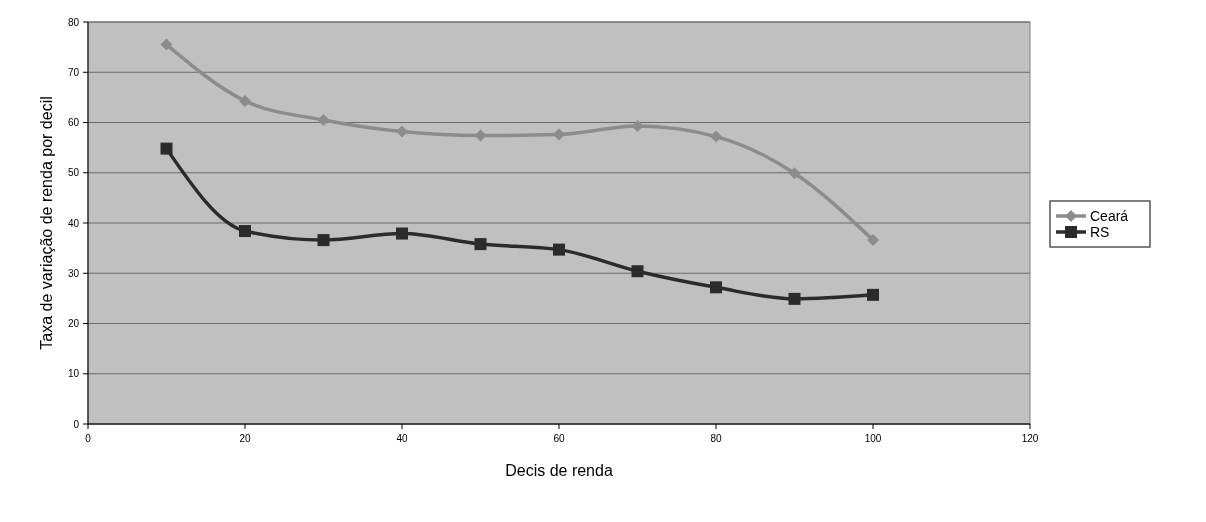 This screenshot has width=1206, height=522. What do you see at coordinates (1100, 232) in the screenshot?
I see `legend-label: RS` at bounding box center [1100, 232].